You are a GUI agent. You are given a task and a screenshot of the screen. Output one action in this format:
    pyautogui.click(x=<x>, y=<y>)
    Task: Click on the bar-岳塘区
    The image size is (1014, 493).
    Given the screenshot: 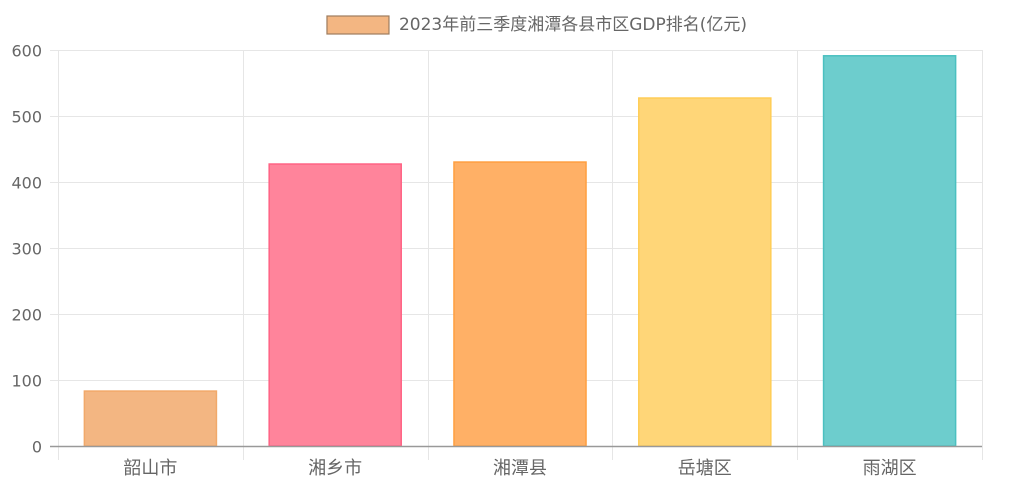 What is the action you would take?
    pyautogui.click(x=705, y=272)
    